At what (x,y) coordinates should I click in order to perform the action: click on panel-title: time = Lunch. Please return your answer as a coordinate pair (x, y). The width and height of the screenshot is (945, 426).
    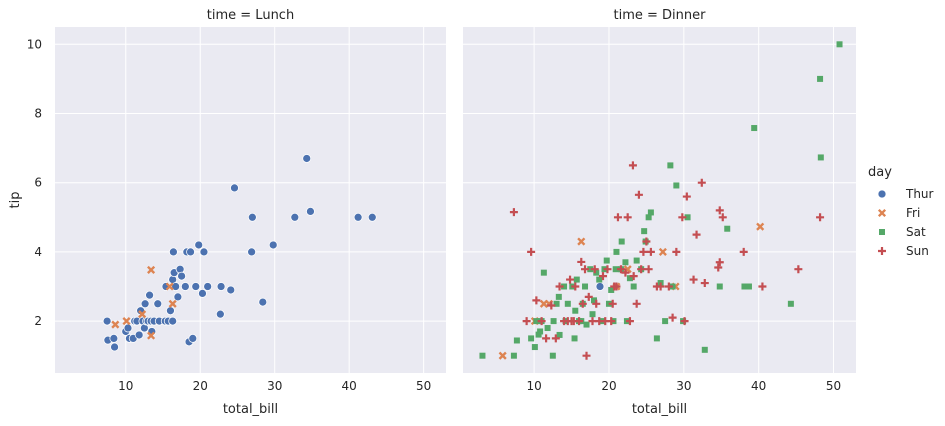
    Looking at the image, I should click on (250, 15).